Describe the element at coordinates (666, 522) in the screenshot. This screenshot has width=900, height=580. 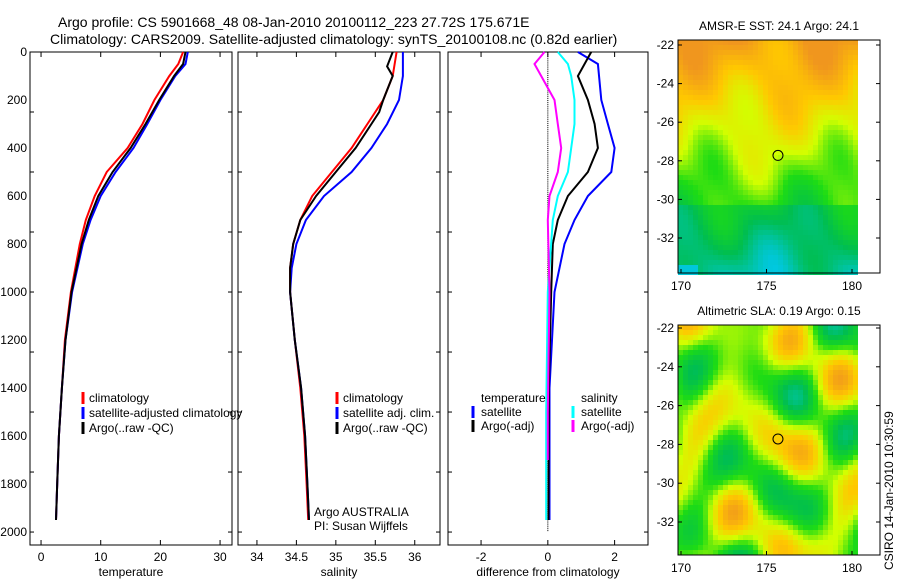
I see `y-tick-label: -32` at that location.